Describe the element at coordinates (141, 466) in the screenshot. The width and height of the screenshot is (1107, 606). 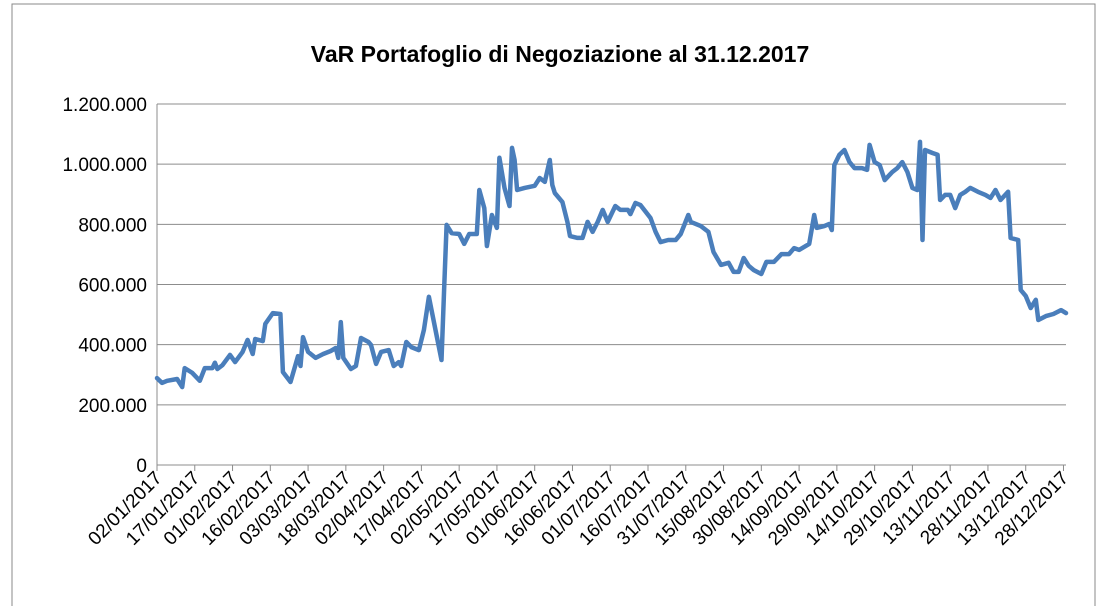
I see `y-tick-label: 0` at that location.